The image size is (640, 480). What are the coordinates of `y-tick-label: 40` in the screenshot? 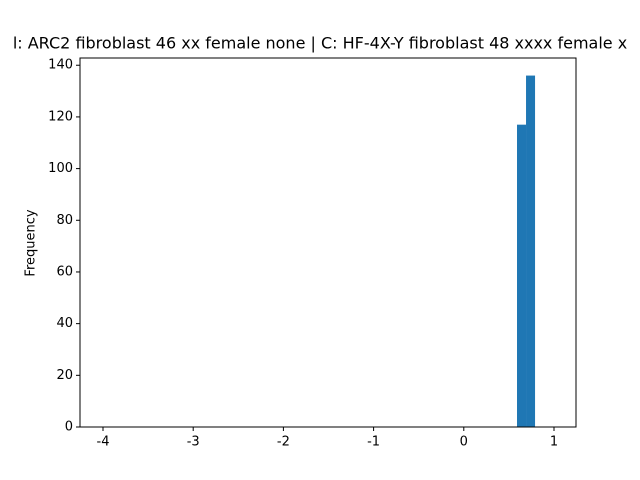 It's located at (64, 323).